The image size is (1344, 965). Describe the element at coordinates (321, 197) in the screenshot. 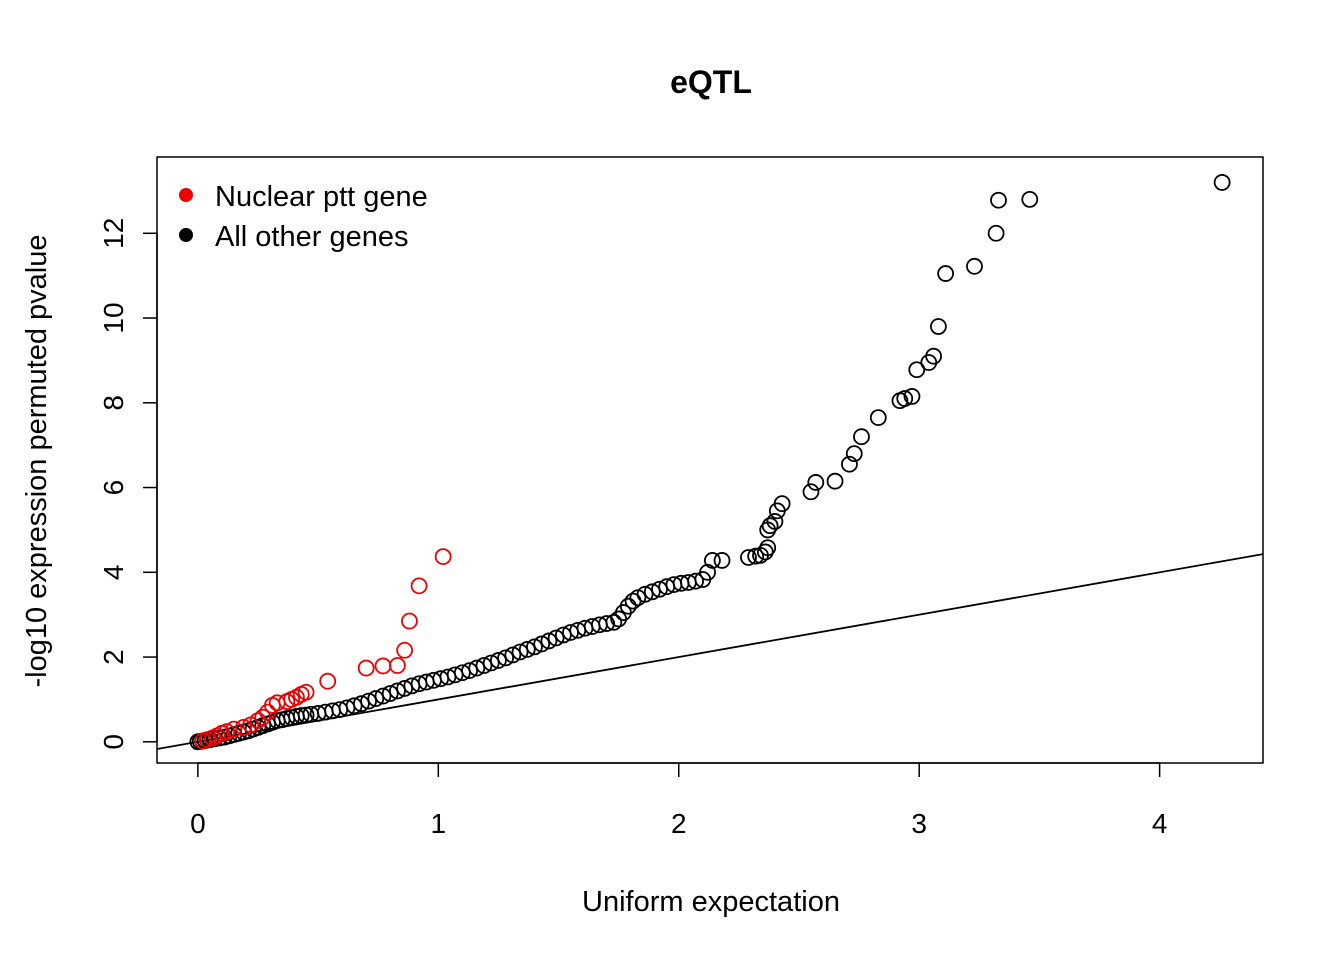

I see `legend-label-nuclear-ptt-gene: Nuclear ptt gene` at that location.